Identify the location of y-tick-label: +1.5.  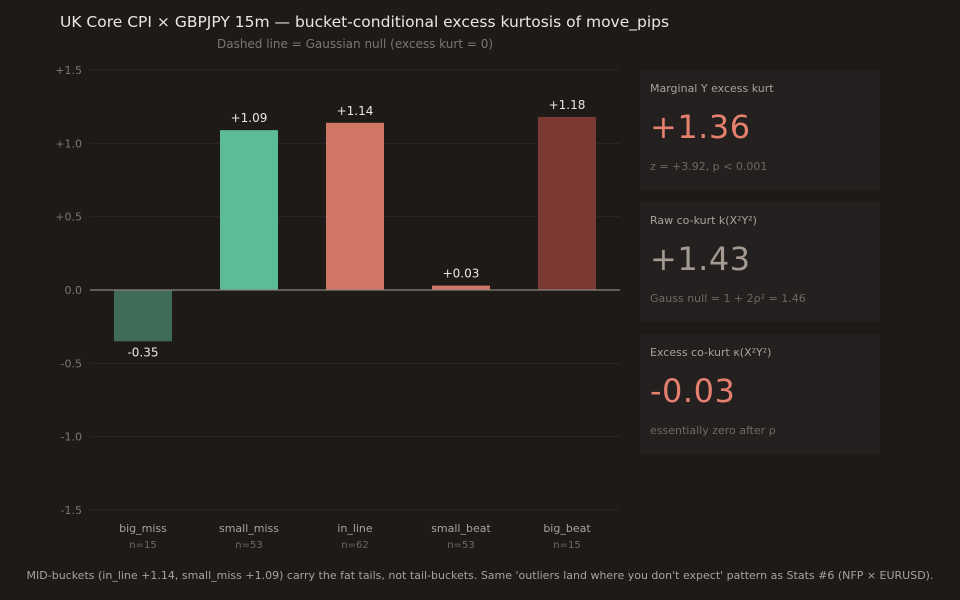
(68, 70).